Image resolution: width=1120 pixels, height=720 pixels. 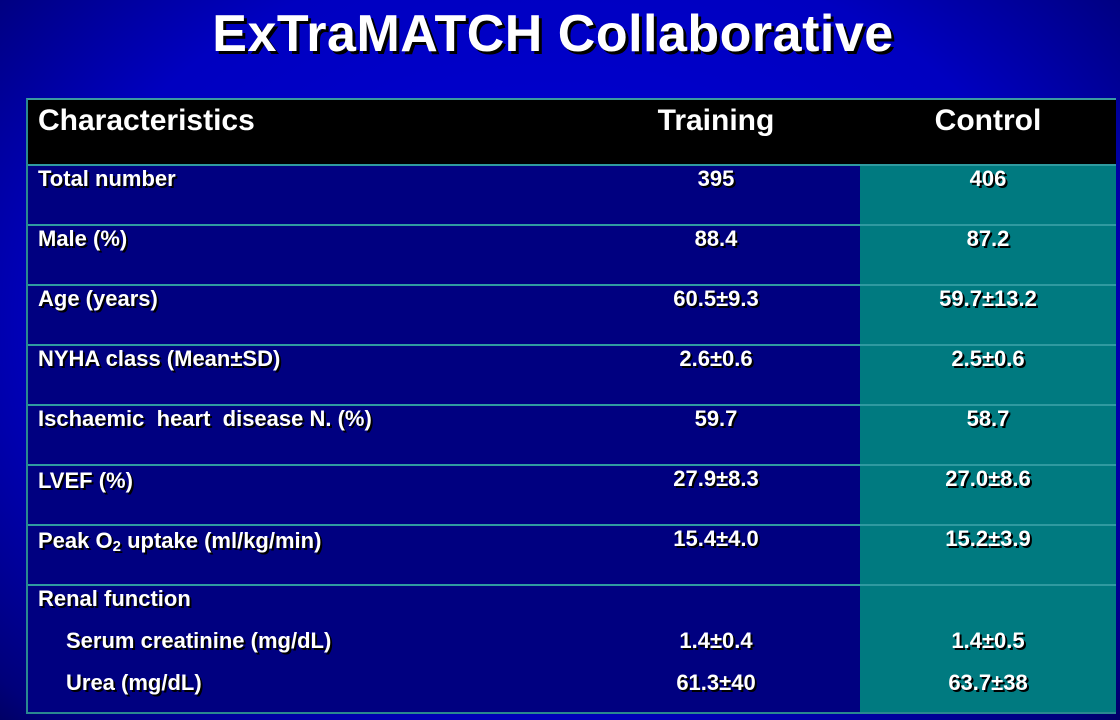 What do you see at coordinates (716, 298) in the screenshot?
I see `row-training-age: 60.5±9.3` at bounding box center [716, 298].